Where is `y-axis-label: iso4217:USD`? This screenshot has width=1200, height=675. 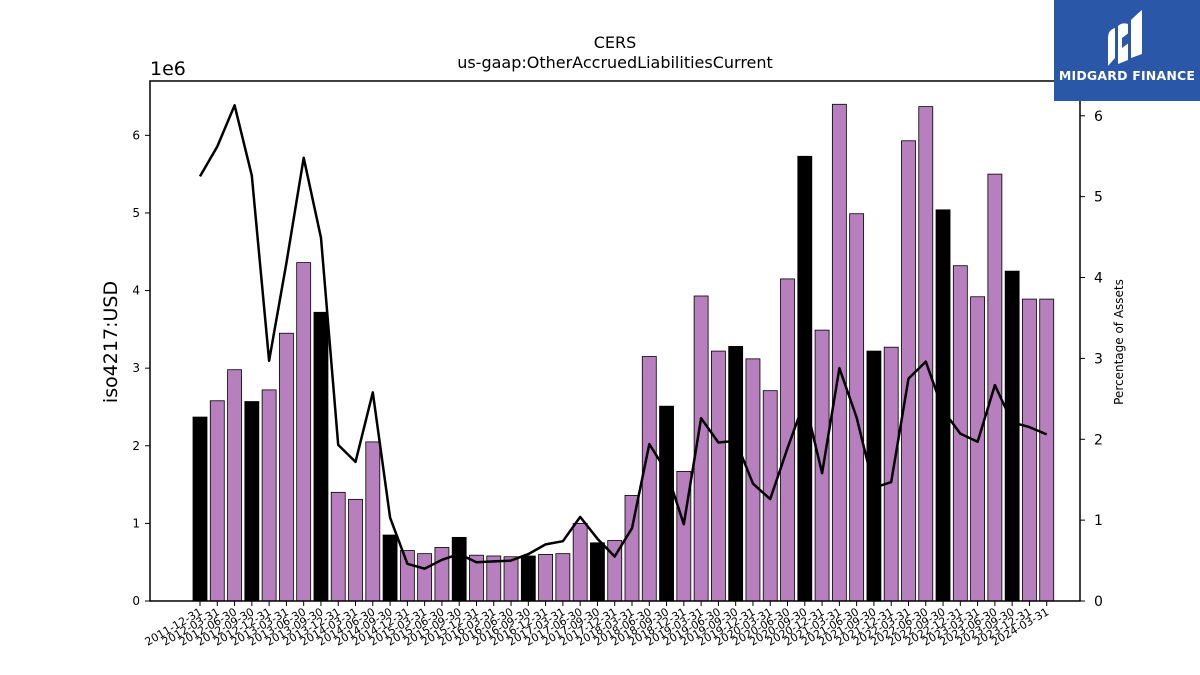
y-axis-label: iso4217:USD is located at coordinates (111, 342).